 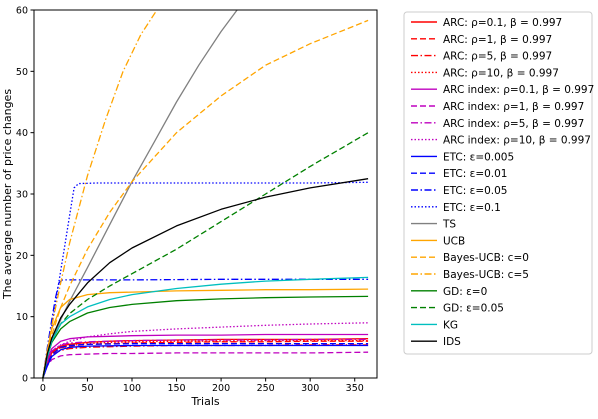 What do you see at coordinates (486, 275) in the screenshot?
I see `legend-label-15: Bayes-UCB: c=5` at bounding box center [486, 275].